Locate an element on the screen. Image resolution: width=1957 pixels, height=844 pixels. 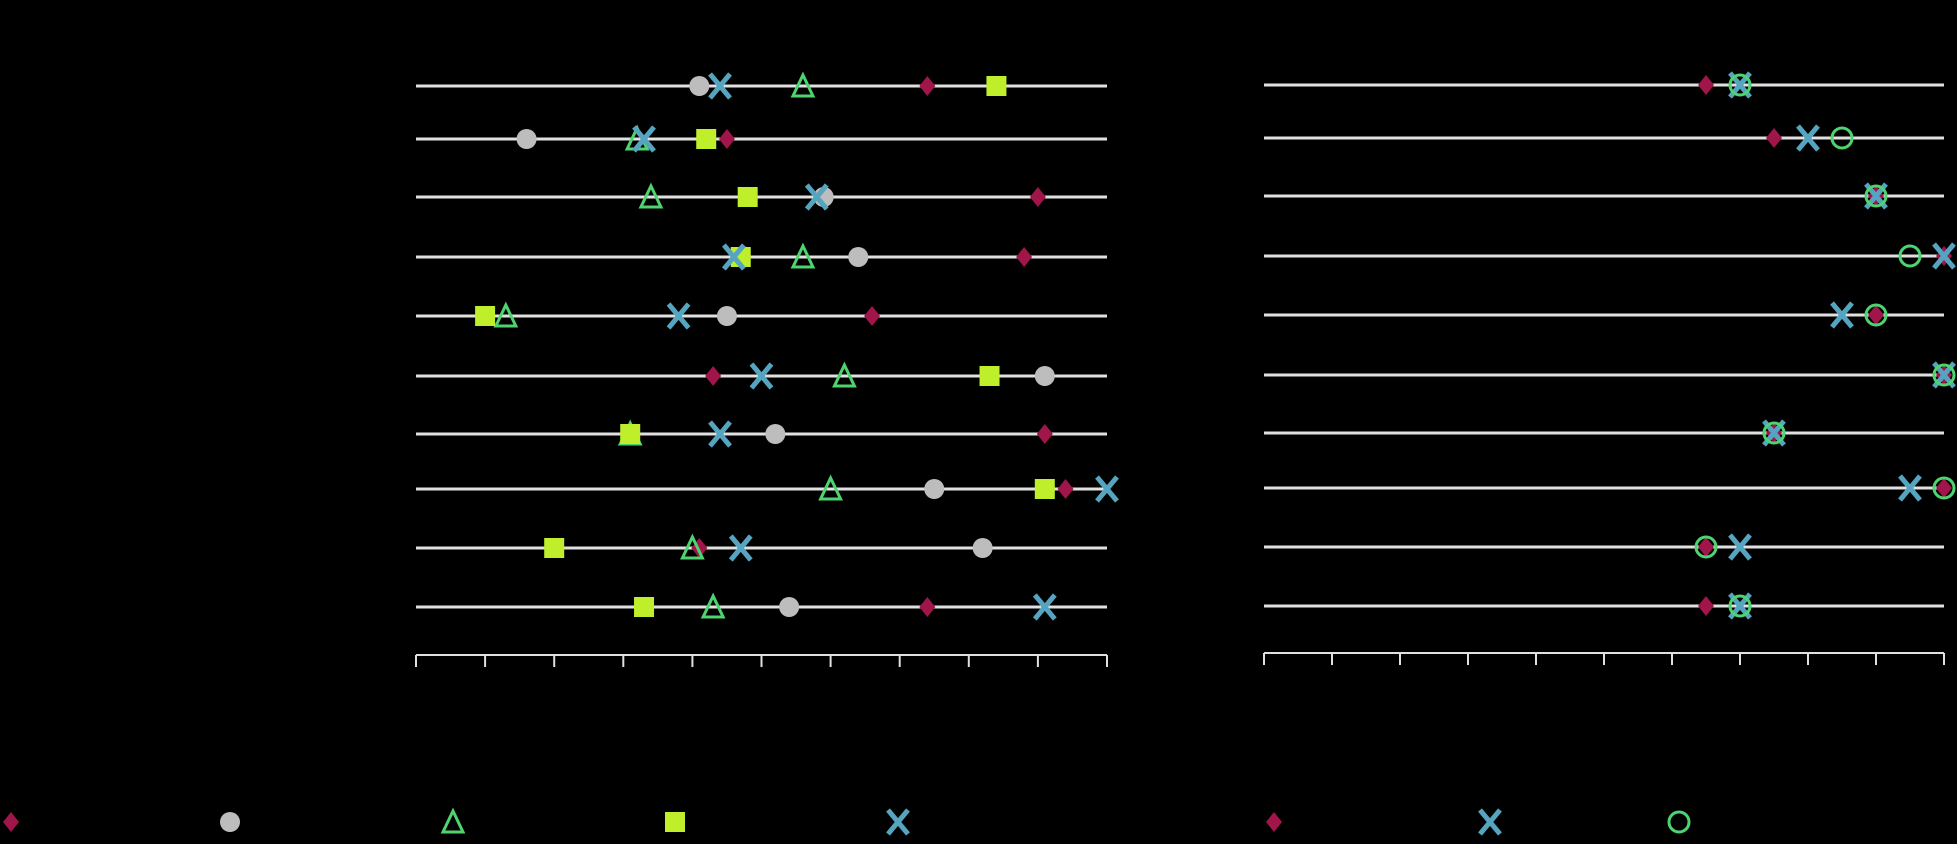
left-legend is located at coordinates (456, 821).